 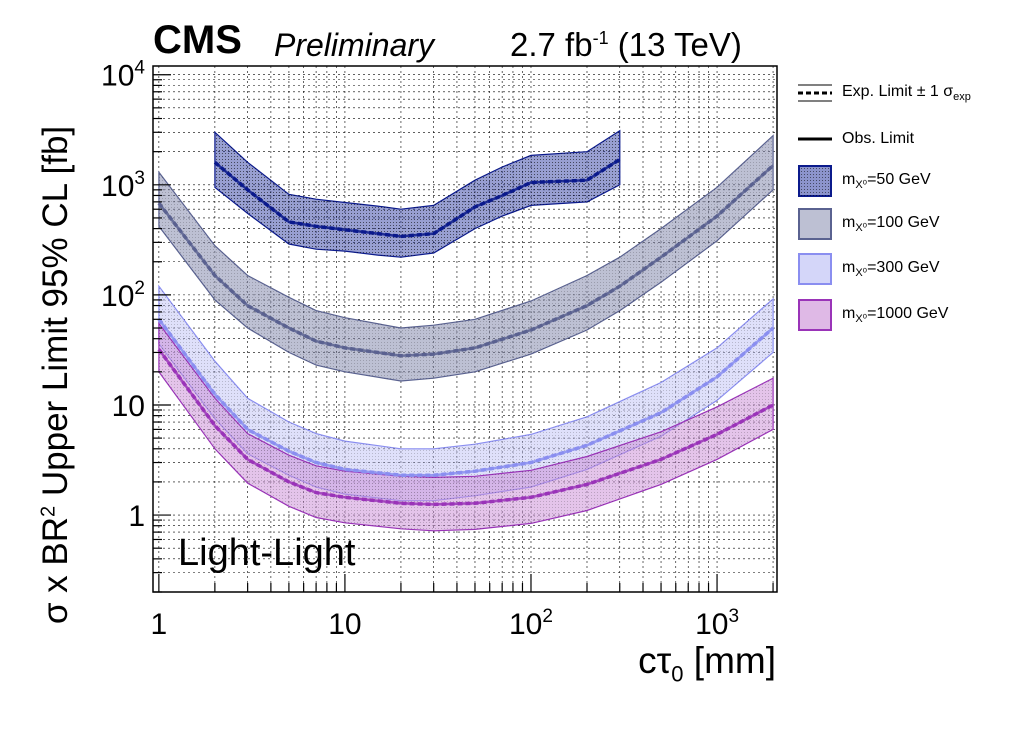 I want to click on legend-m50: mX⁰=50 GeV, so click(x=864, y=181).